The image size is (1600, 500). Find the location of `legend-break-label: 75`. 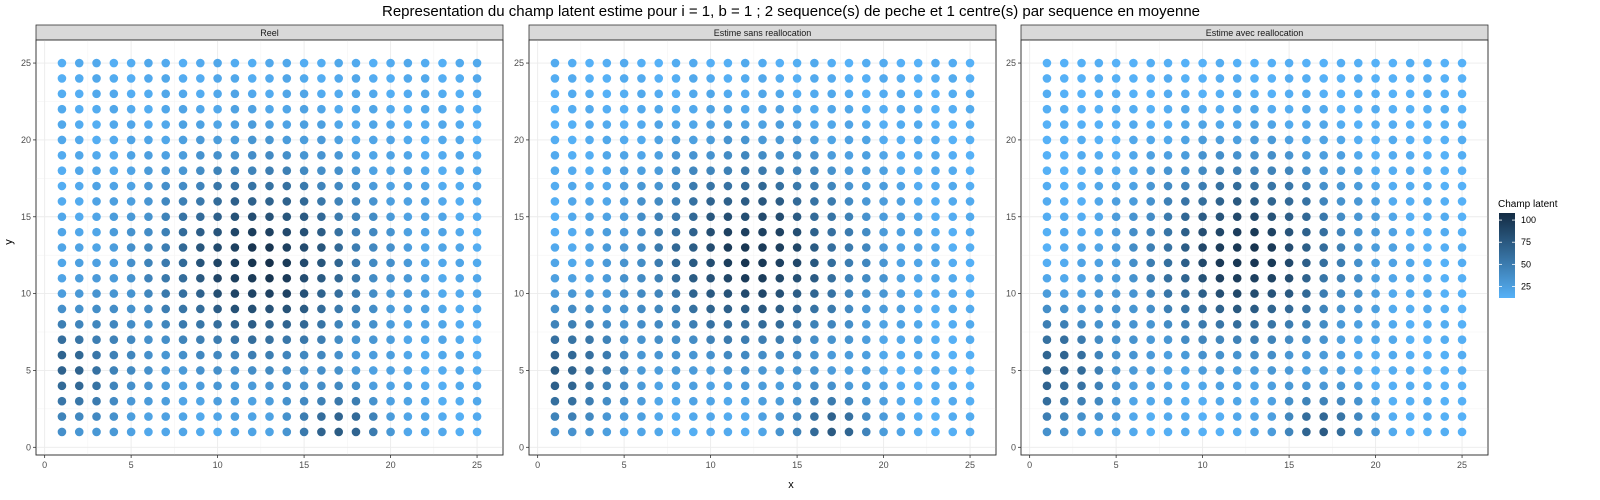

legend-break-label: 75 is located at coordinates (1526, 242).